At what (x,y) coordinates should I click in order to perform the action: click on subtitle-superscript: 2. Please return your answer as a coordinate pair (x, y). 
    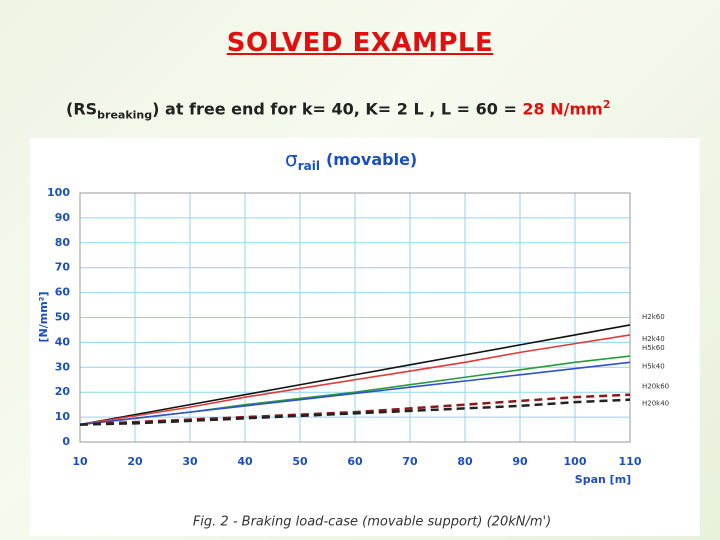
    Looking at the image, I should click on (606, 104).